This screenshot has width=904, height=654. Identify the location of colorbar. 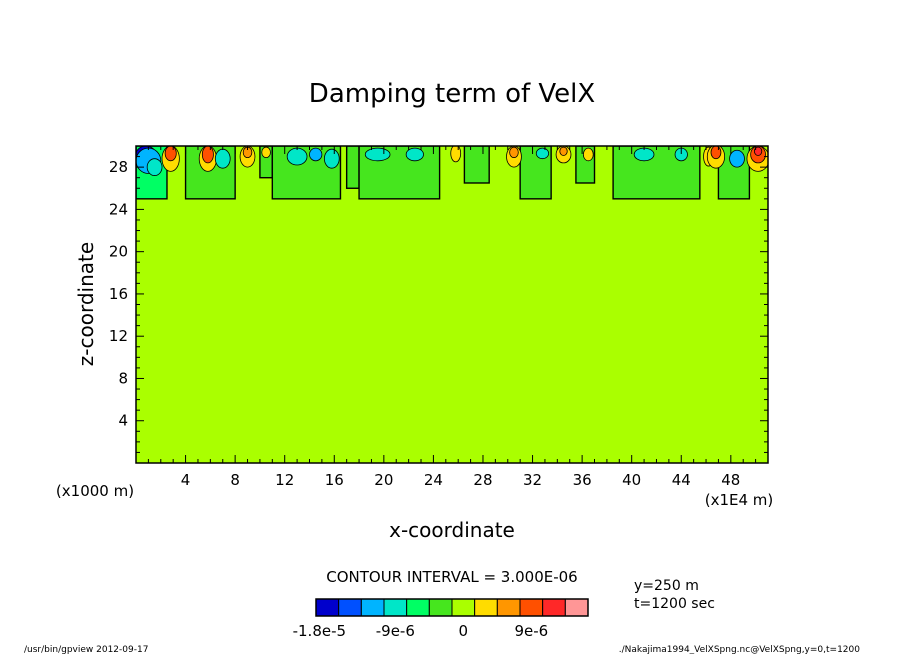
(452, 607).